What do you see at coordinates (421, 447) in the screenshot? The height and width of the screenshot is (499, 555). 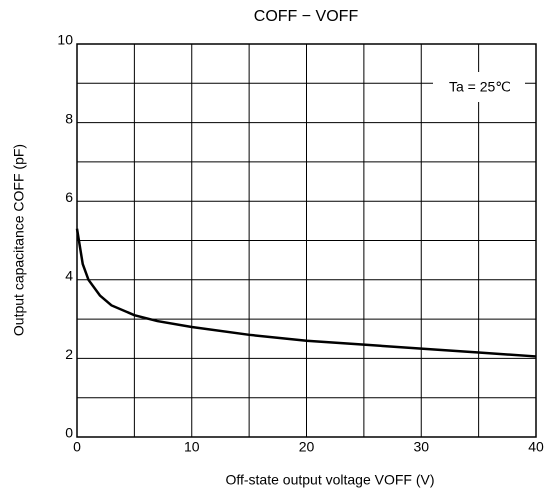 I see `x-tick-label: 30` at bounding box center [421, 447].